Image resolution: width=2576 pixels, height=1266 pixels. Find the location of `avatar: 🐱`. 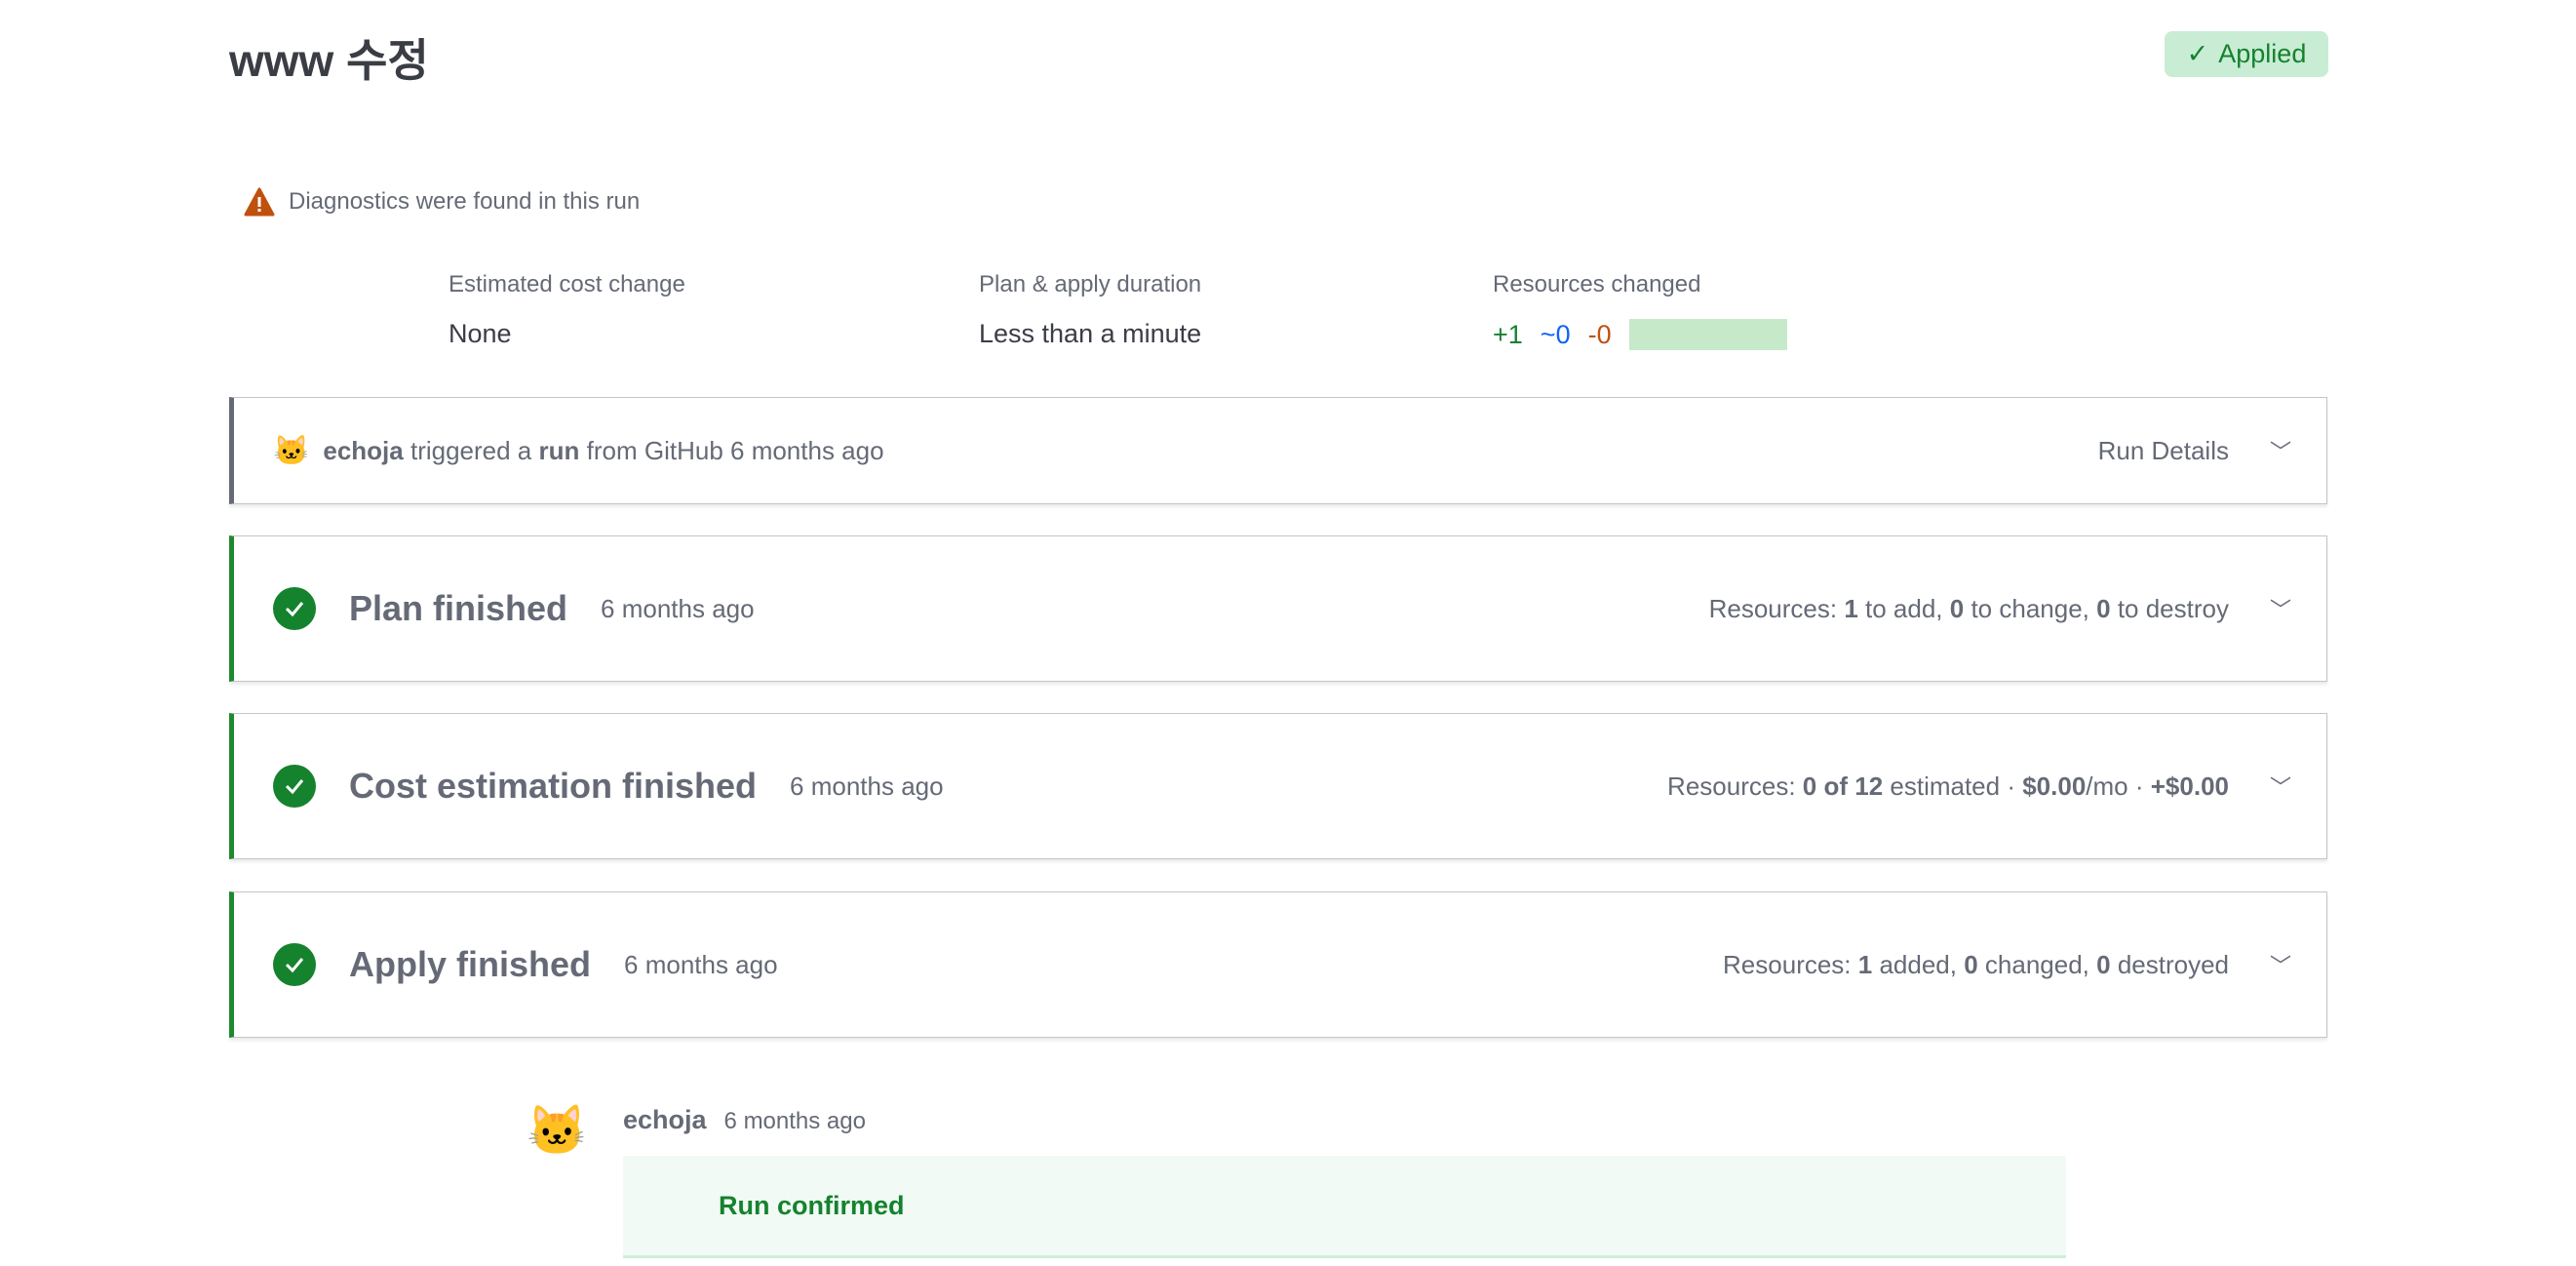

avatar: 🐱 is located at coordinates (291, 450).